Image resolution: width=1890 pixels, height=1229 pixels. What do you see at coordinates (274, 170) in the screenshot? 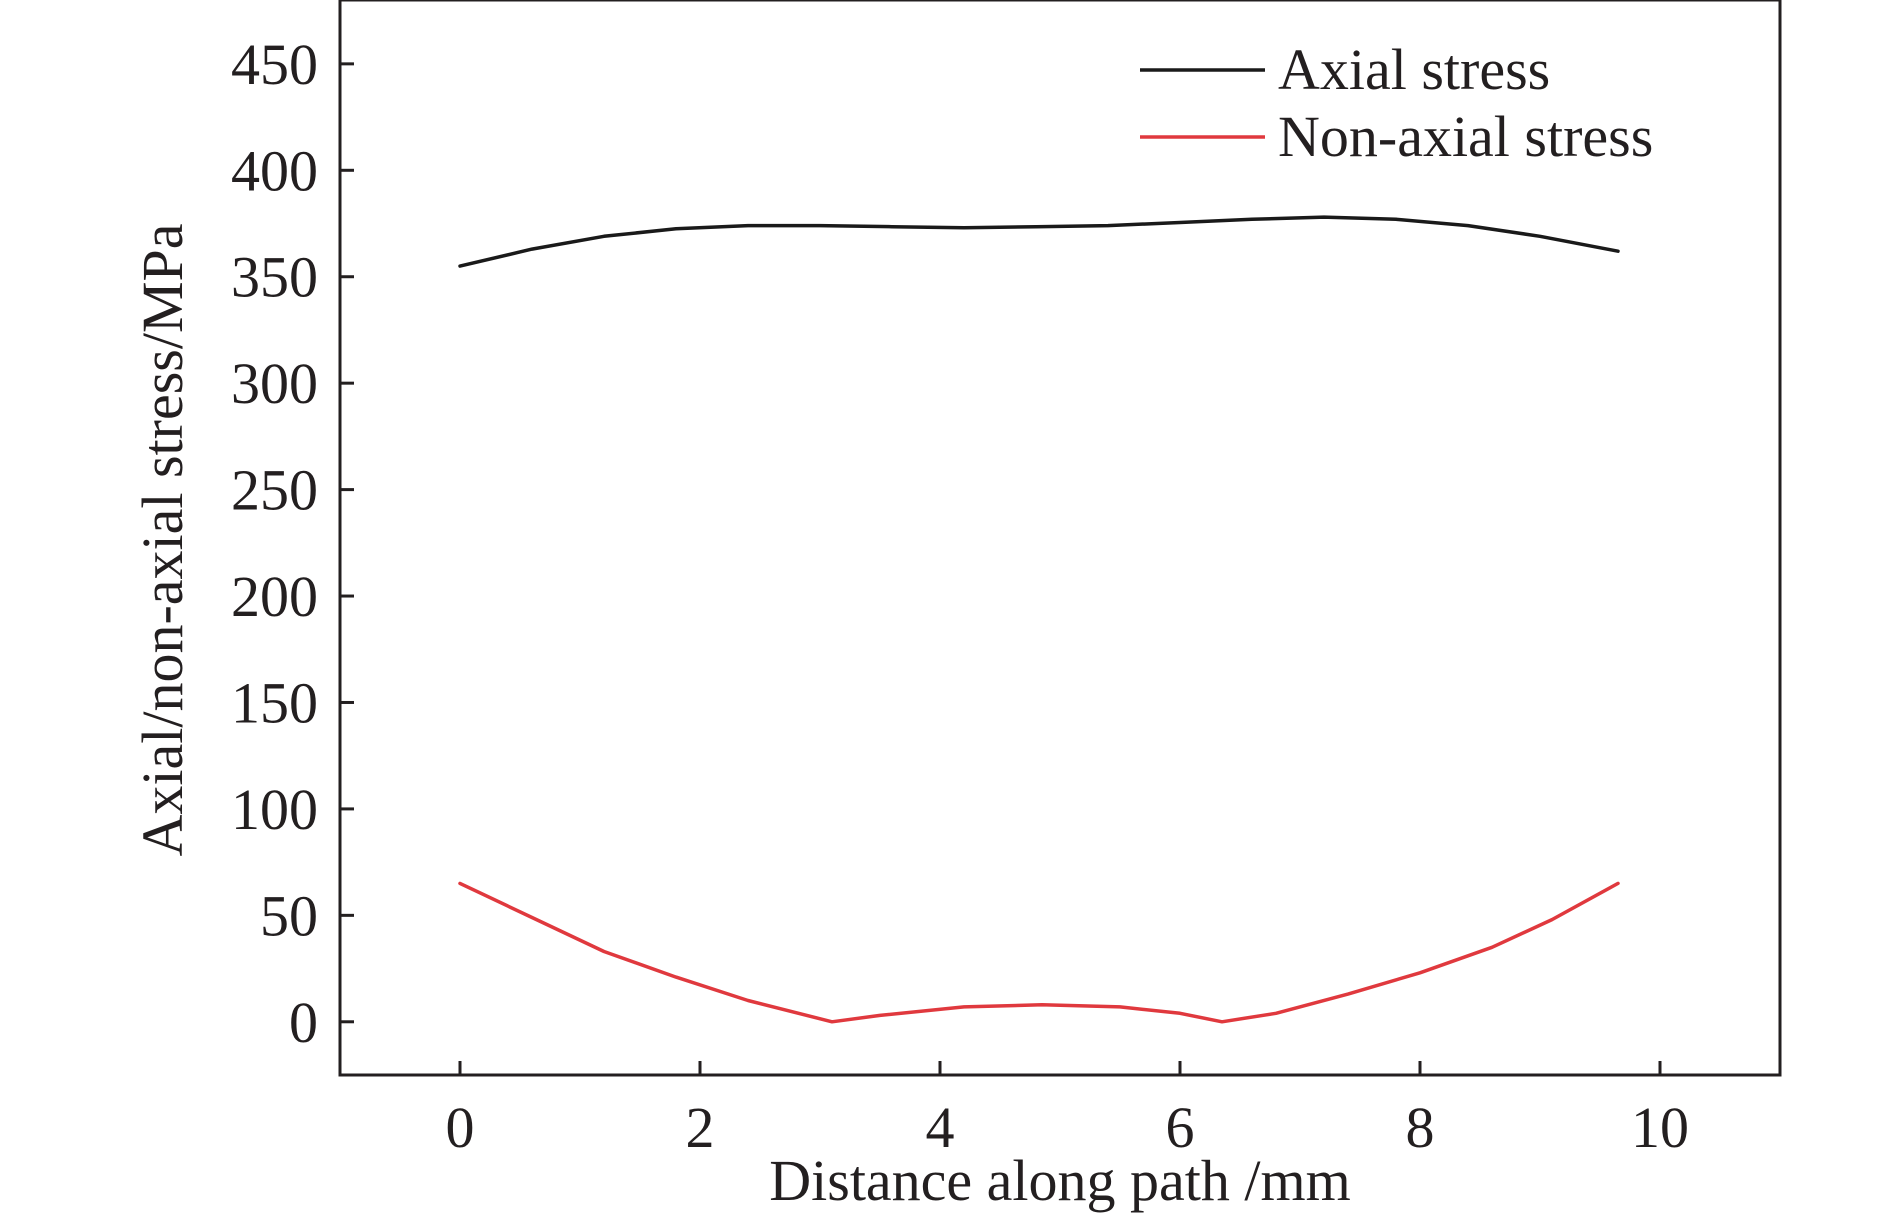
I see `y-tick-label: 400` at bounding box center [274, 170].